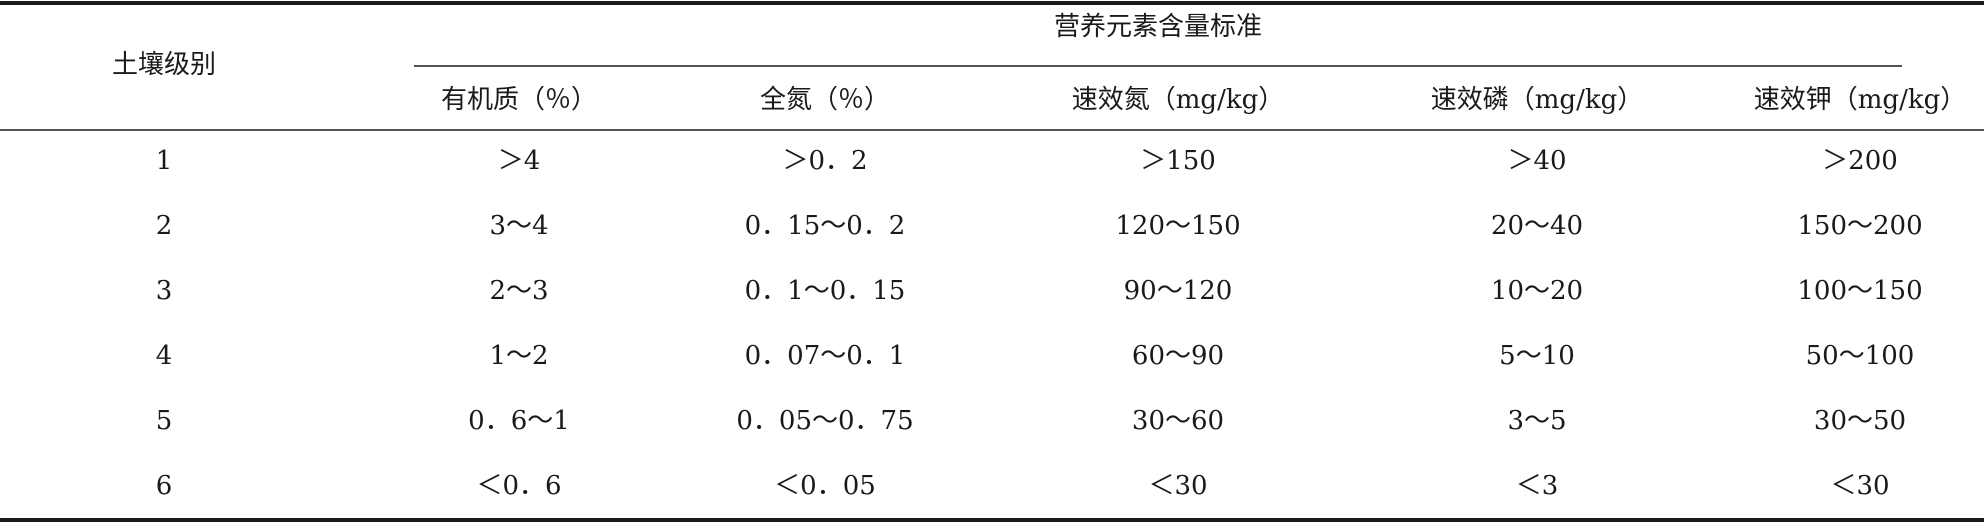 Image resolution: width=1984 pixels, height=523 pixels. I want to click on cell: 90～120, so click(1178, 291).